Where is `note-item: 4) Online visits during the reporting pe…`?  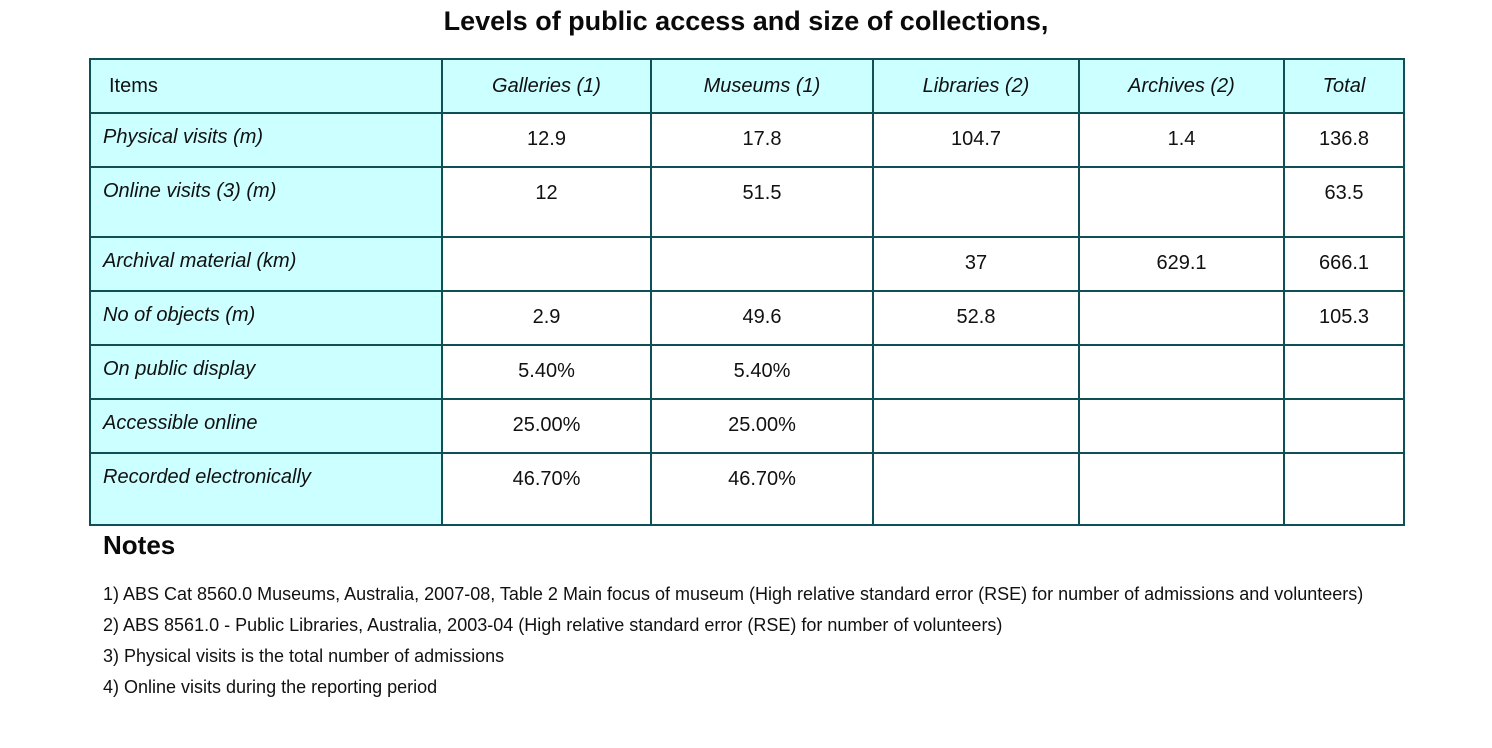
note-item: 4) Online visits during the reporting pe… is located at coordinates (270, 687).